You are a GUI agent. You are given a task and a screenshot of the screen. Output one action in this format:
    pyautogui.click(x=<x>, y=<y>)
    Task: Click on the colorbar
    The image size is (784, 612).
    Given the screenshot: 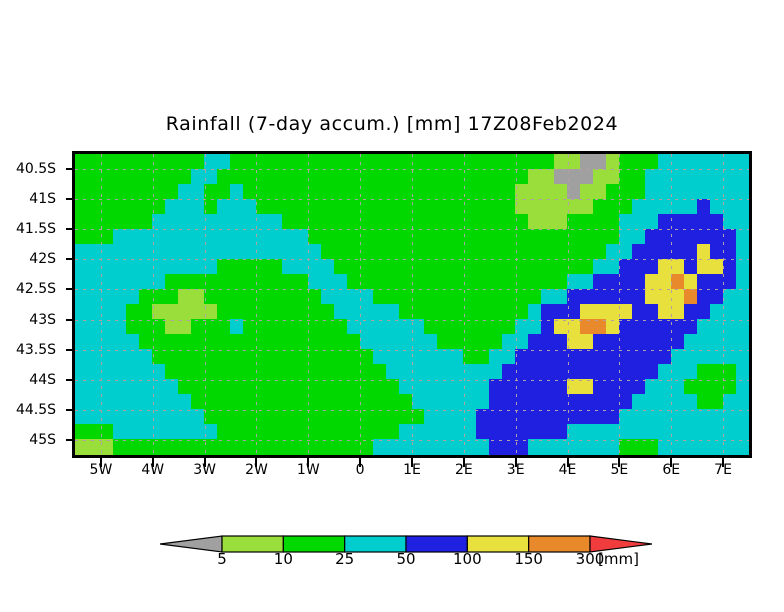 What is the action you would take?
    pyautogui.click(x=406, y=545)
    